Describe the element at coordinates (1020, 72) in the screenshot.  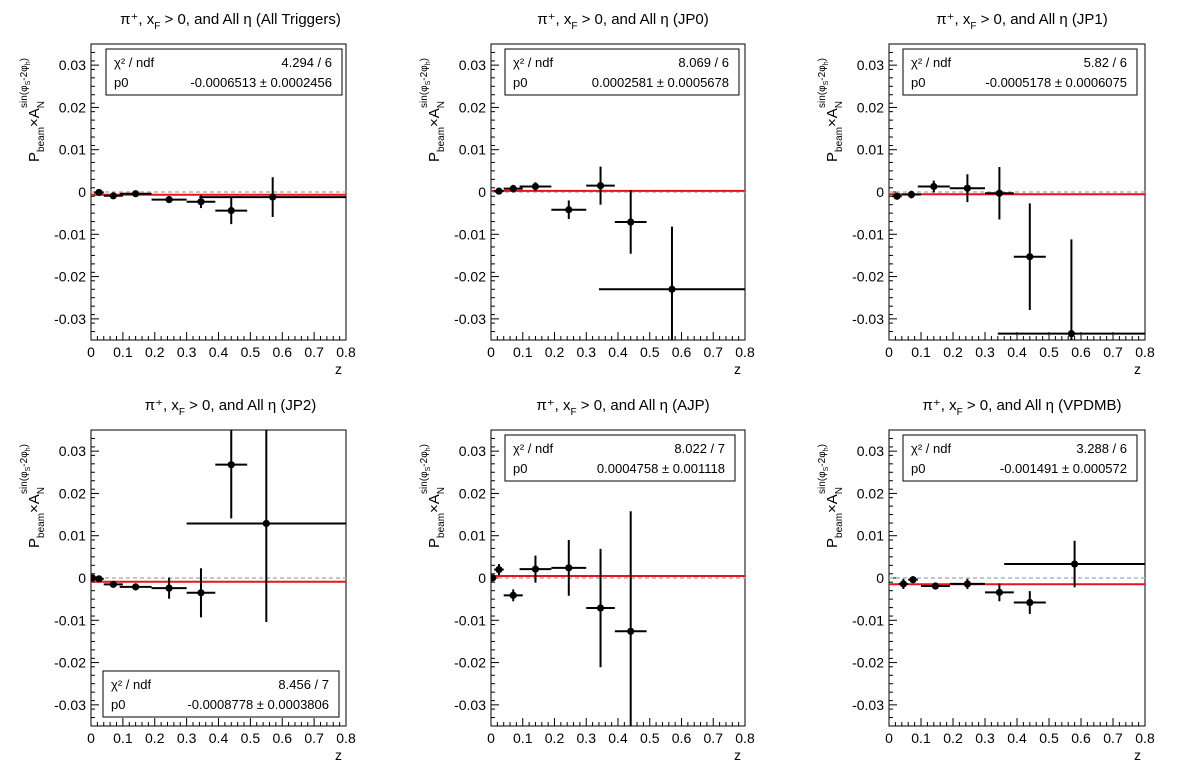
I see `fit-stats-box: χ² / ndf 5.82 / 6 p0 -0.0005178 ± 0.0006075` at that location.